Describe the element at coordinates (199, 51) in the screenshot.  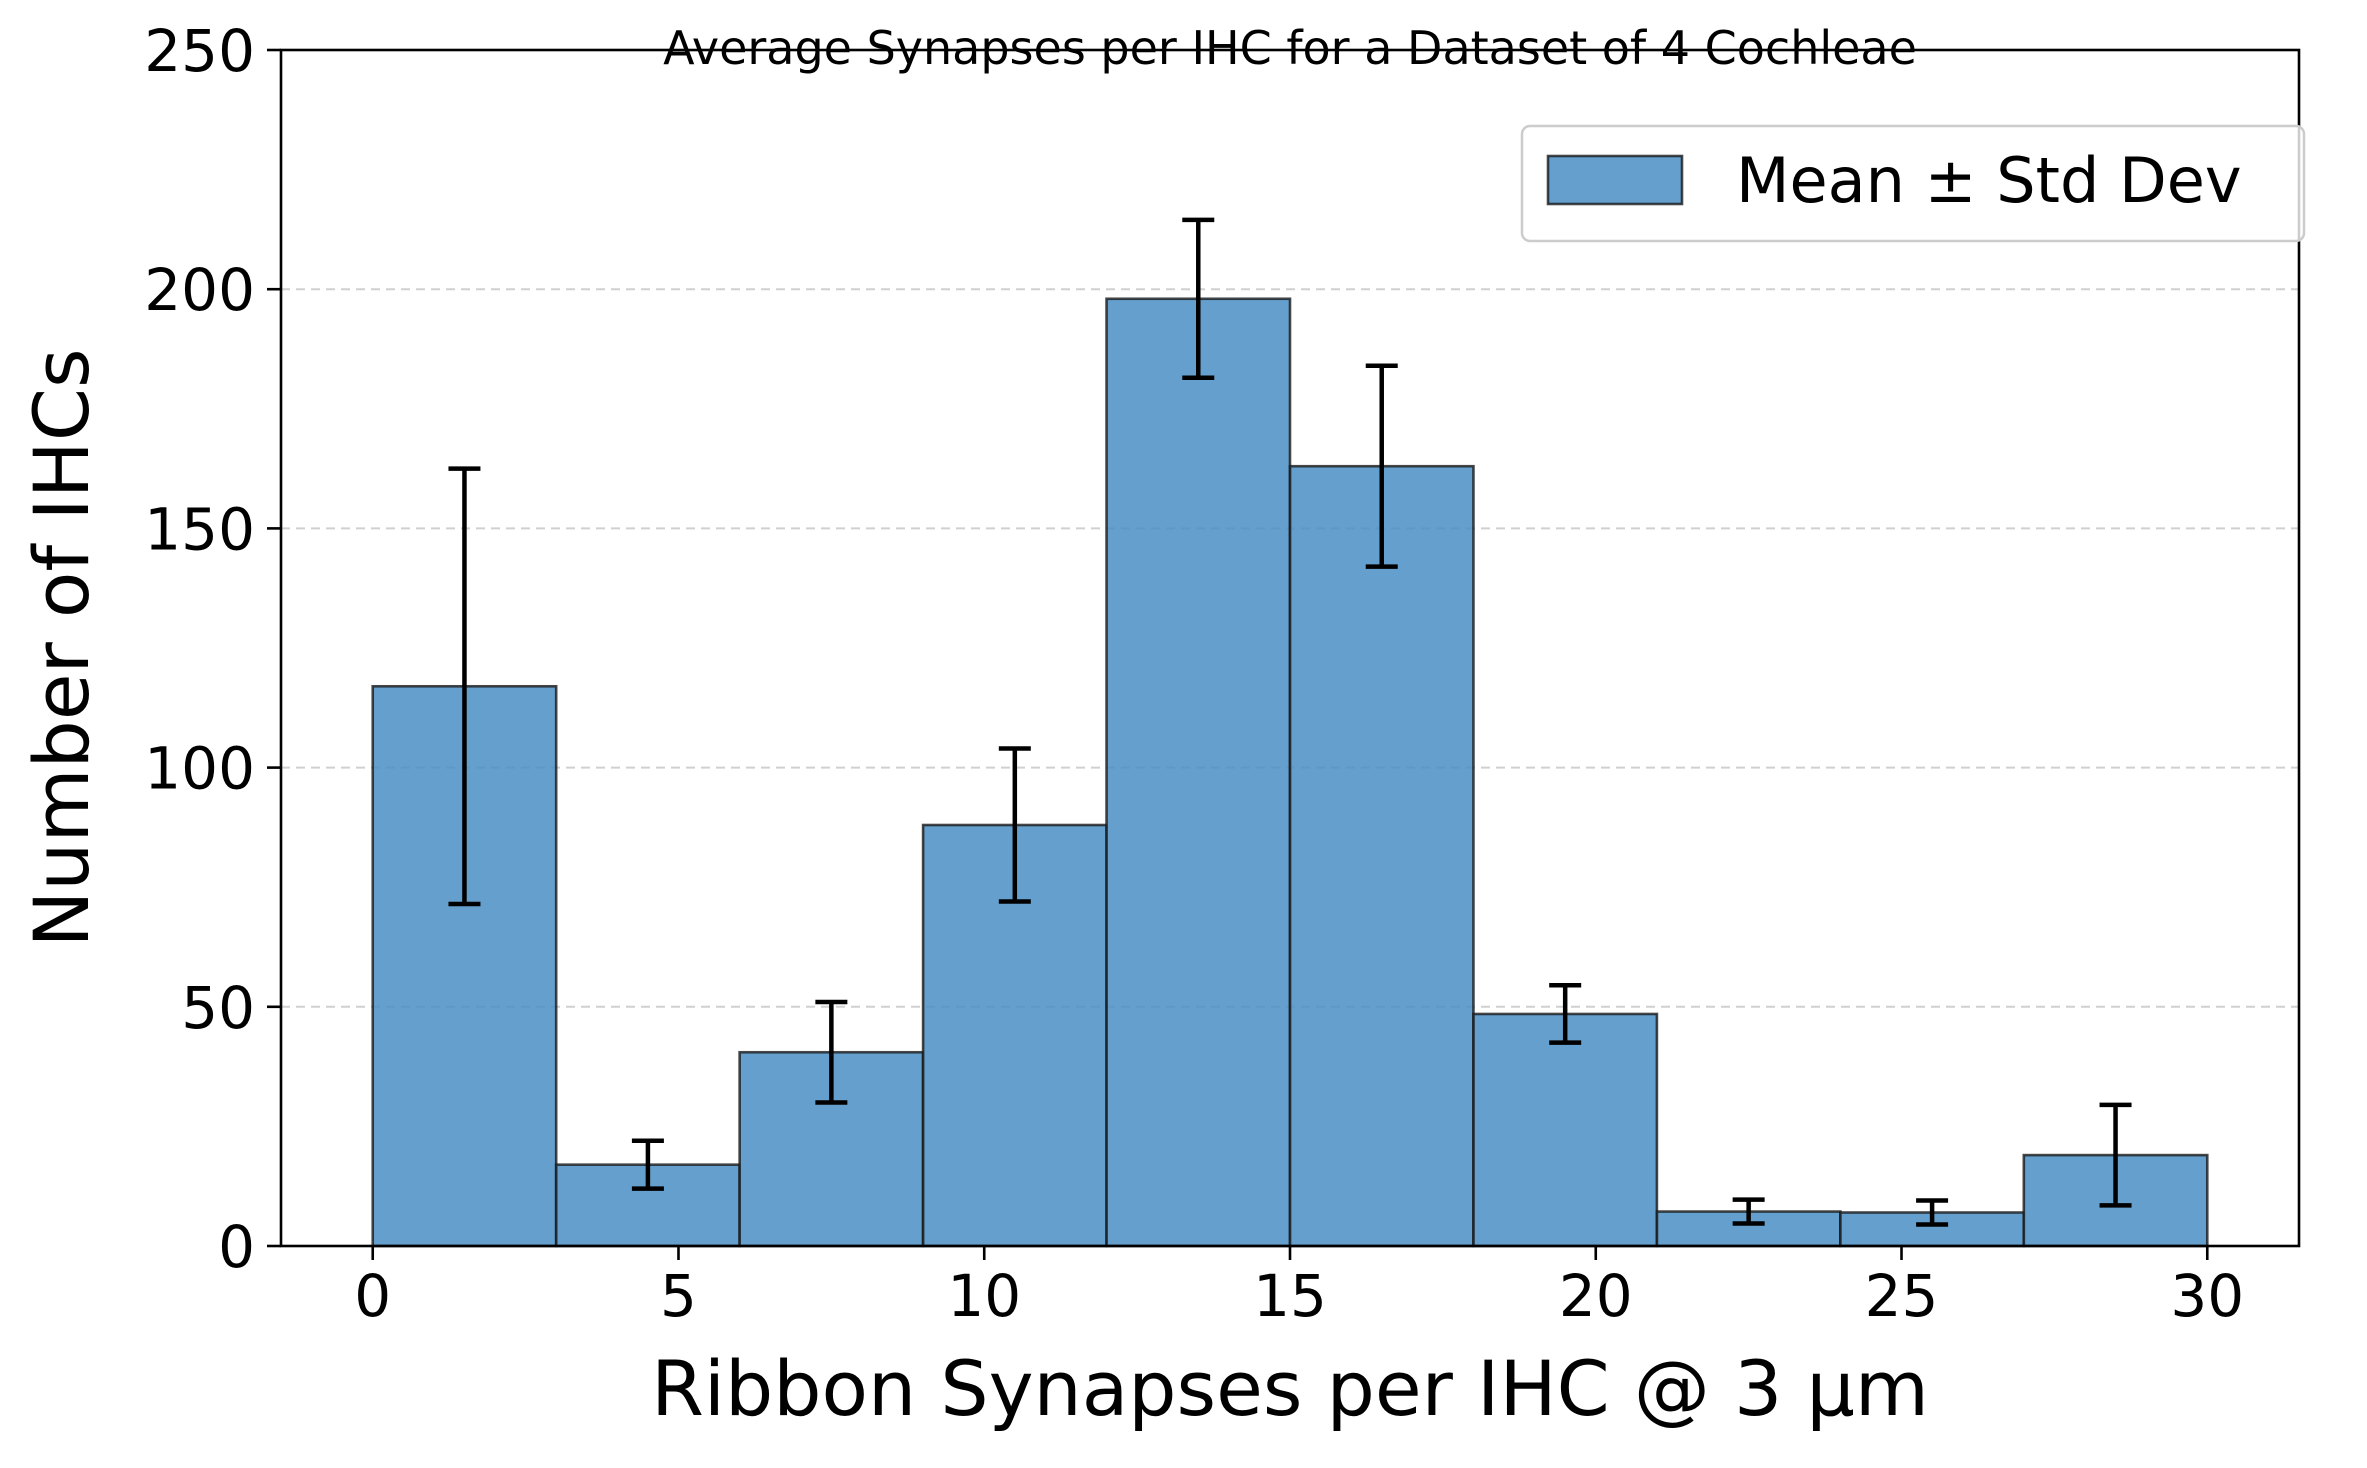
I see `y-tick-label: 250` at that location.